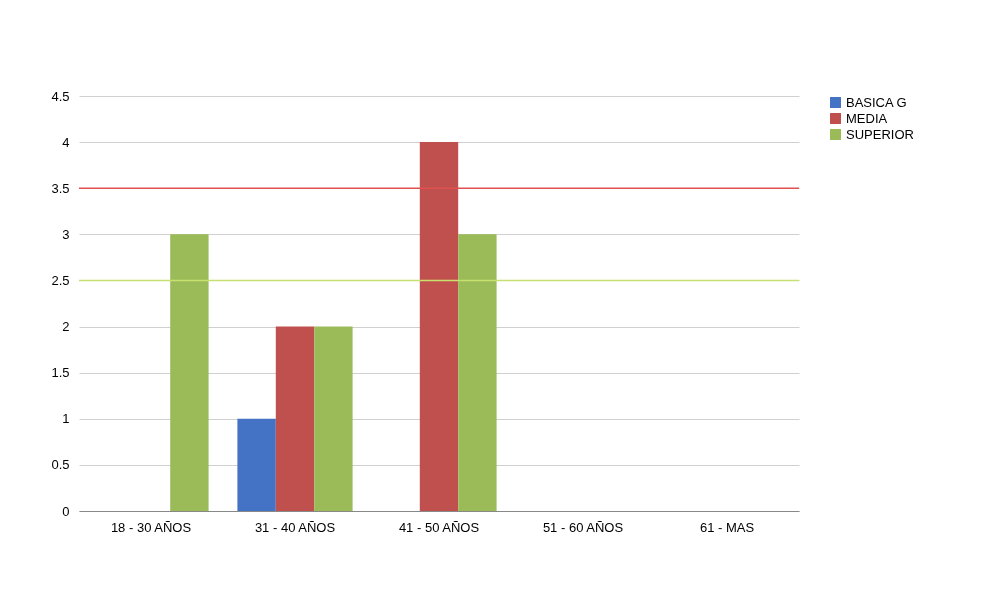 Image resolution: width=1008 pixels, height=597 pixels. What do you see at coordinates (66, 511) in the screenshot?
I see `y-tick-label: 0` at bounding box center [66, 511].